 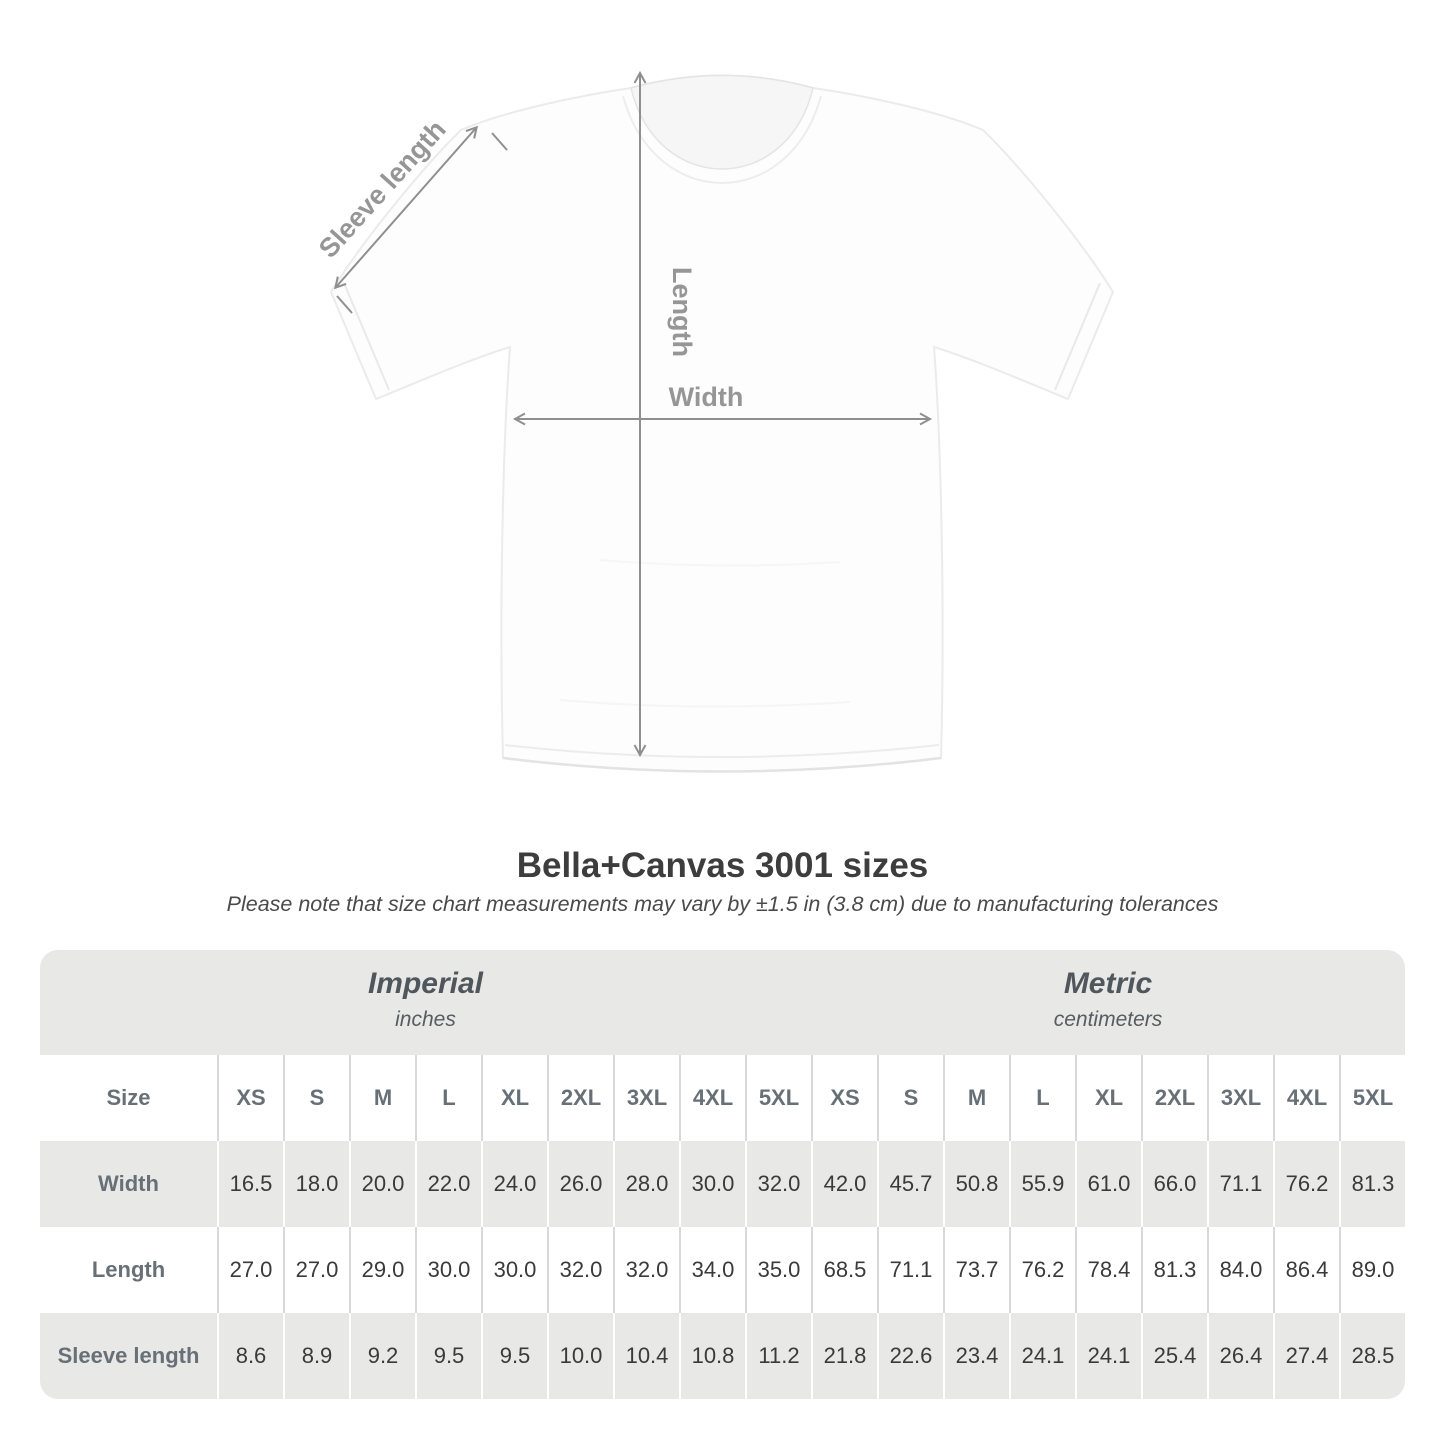 What do you see at coordinates (778, 1356) in the screenshot?
I see `cell: 11.2` at bounding box center [778, 1356].